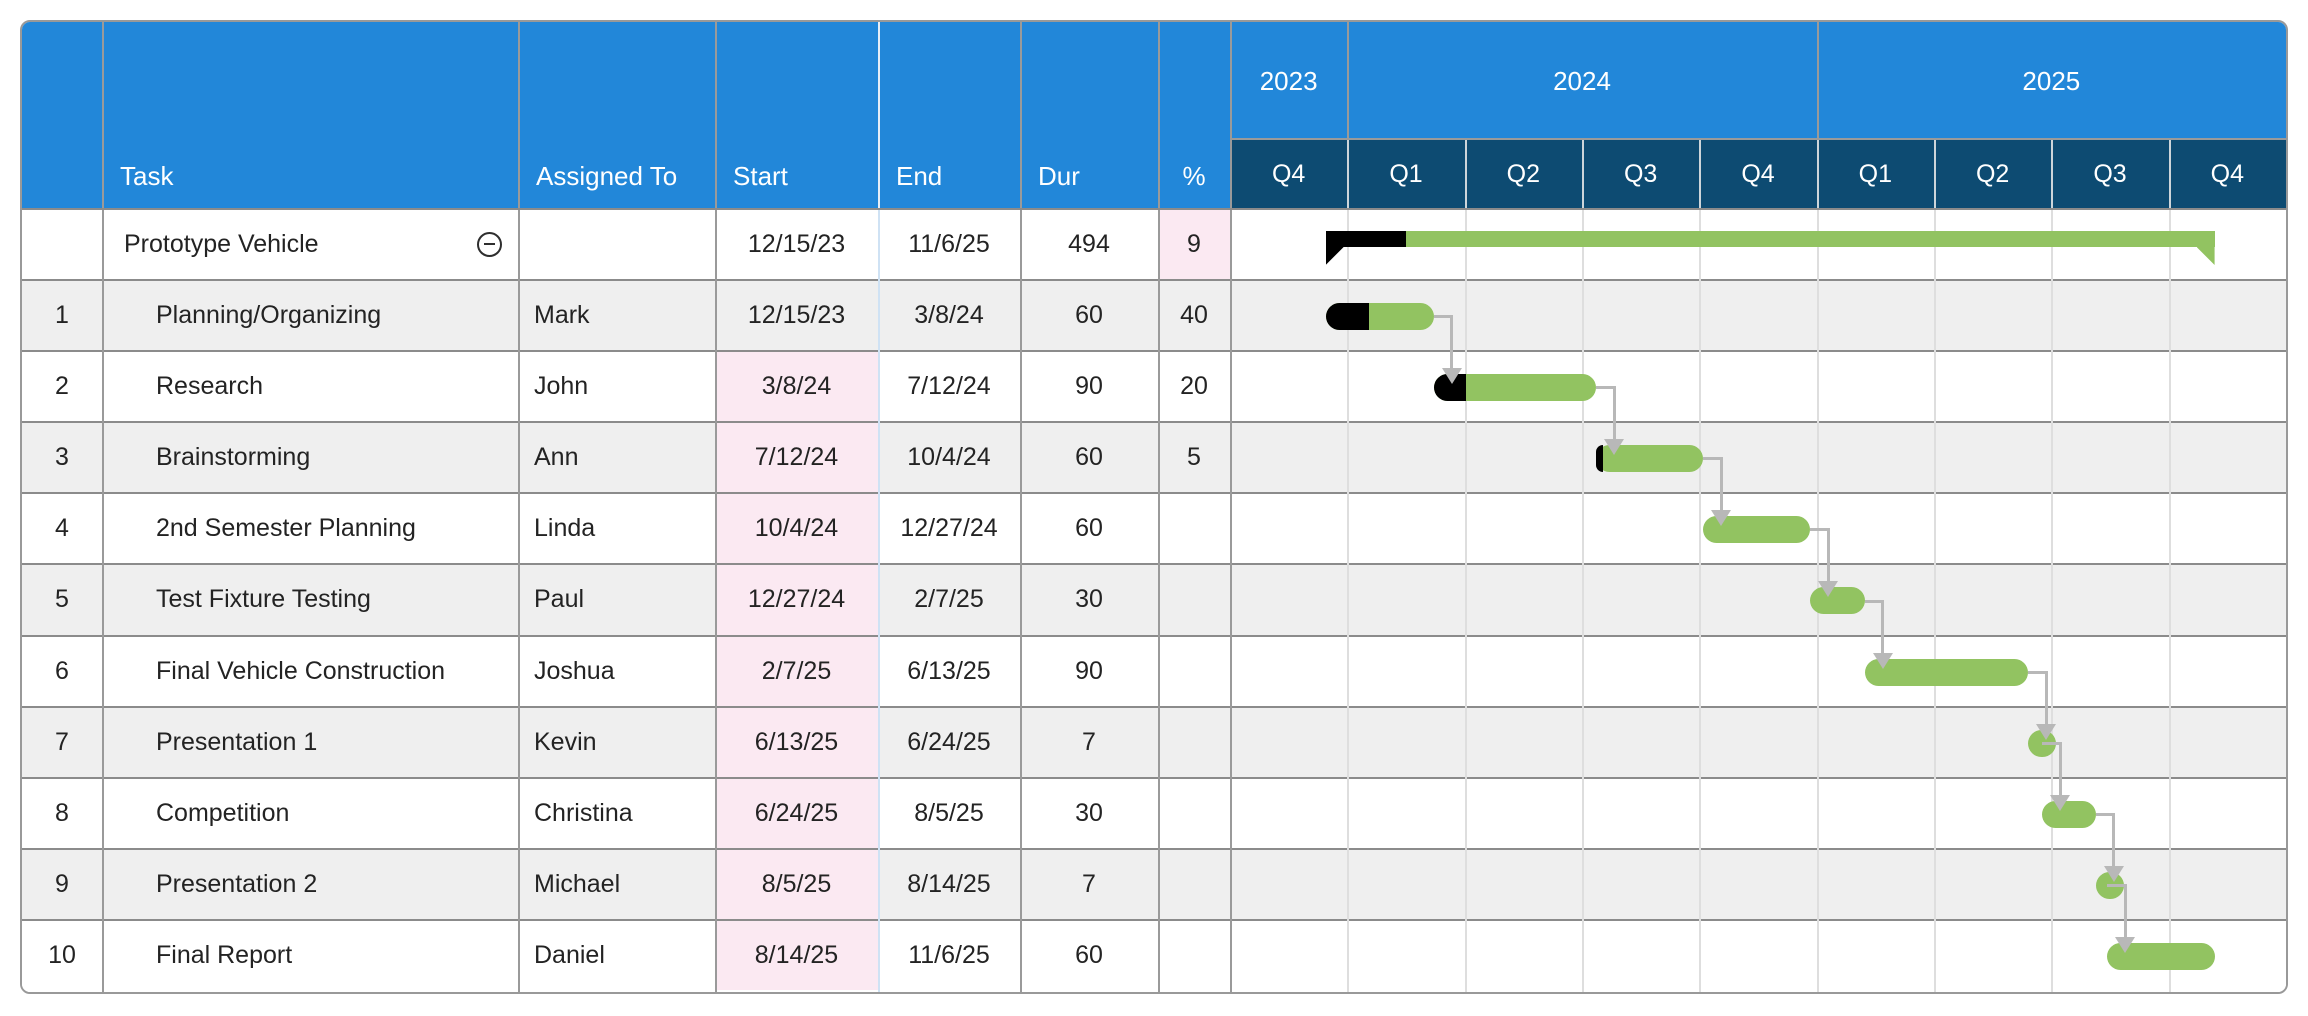 The height and width of the screenshot is (1016, 2308). Describe the element at coordinates (1059, 176) in the screenshot. I see `column-header-label: Dur` at that location.